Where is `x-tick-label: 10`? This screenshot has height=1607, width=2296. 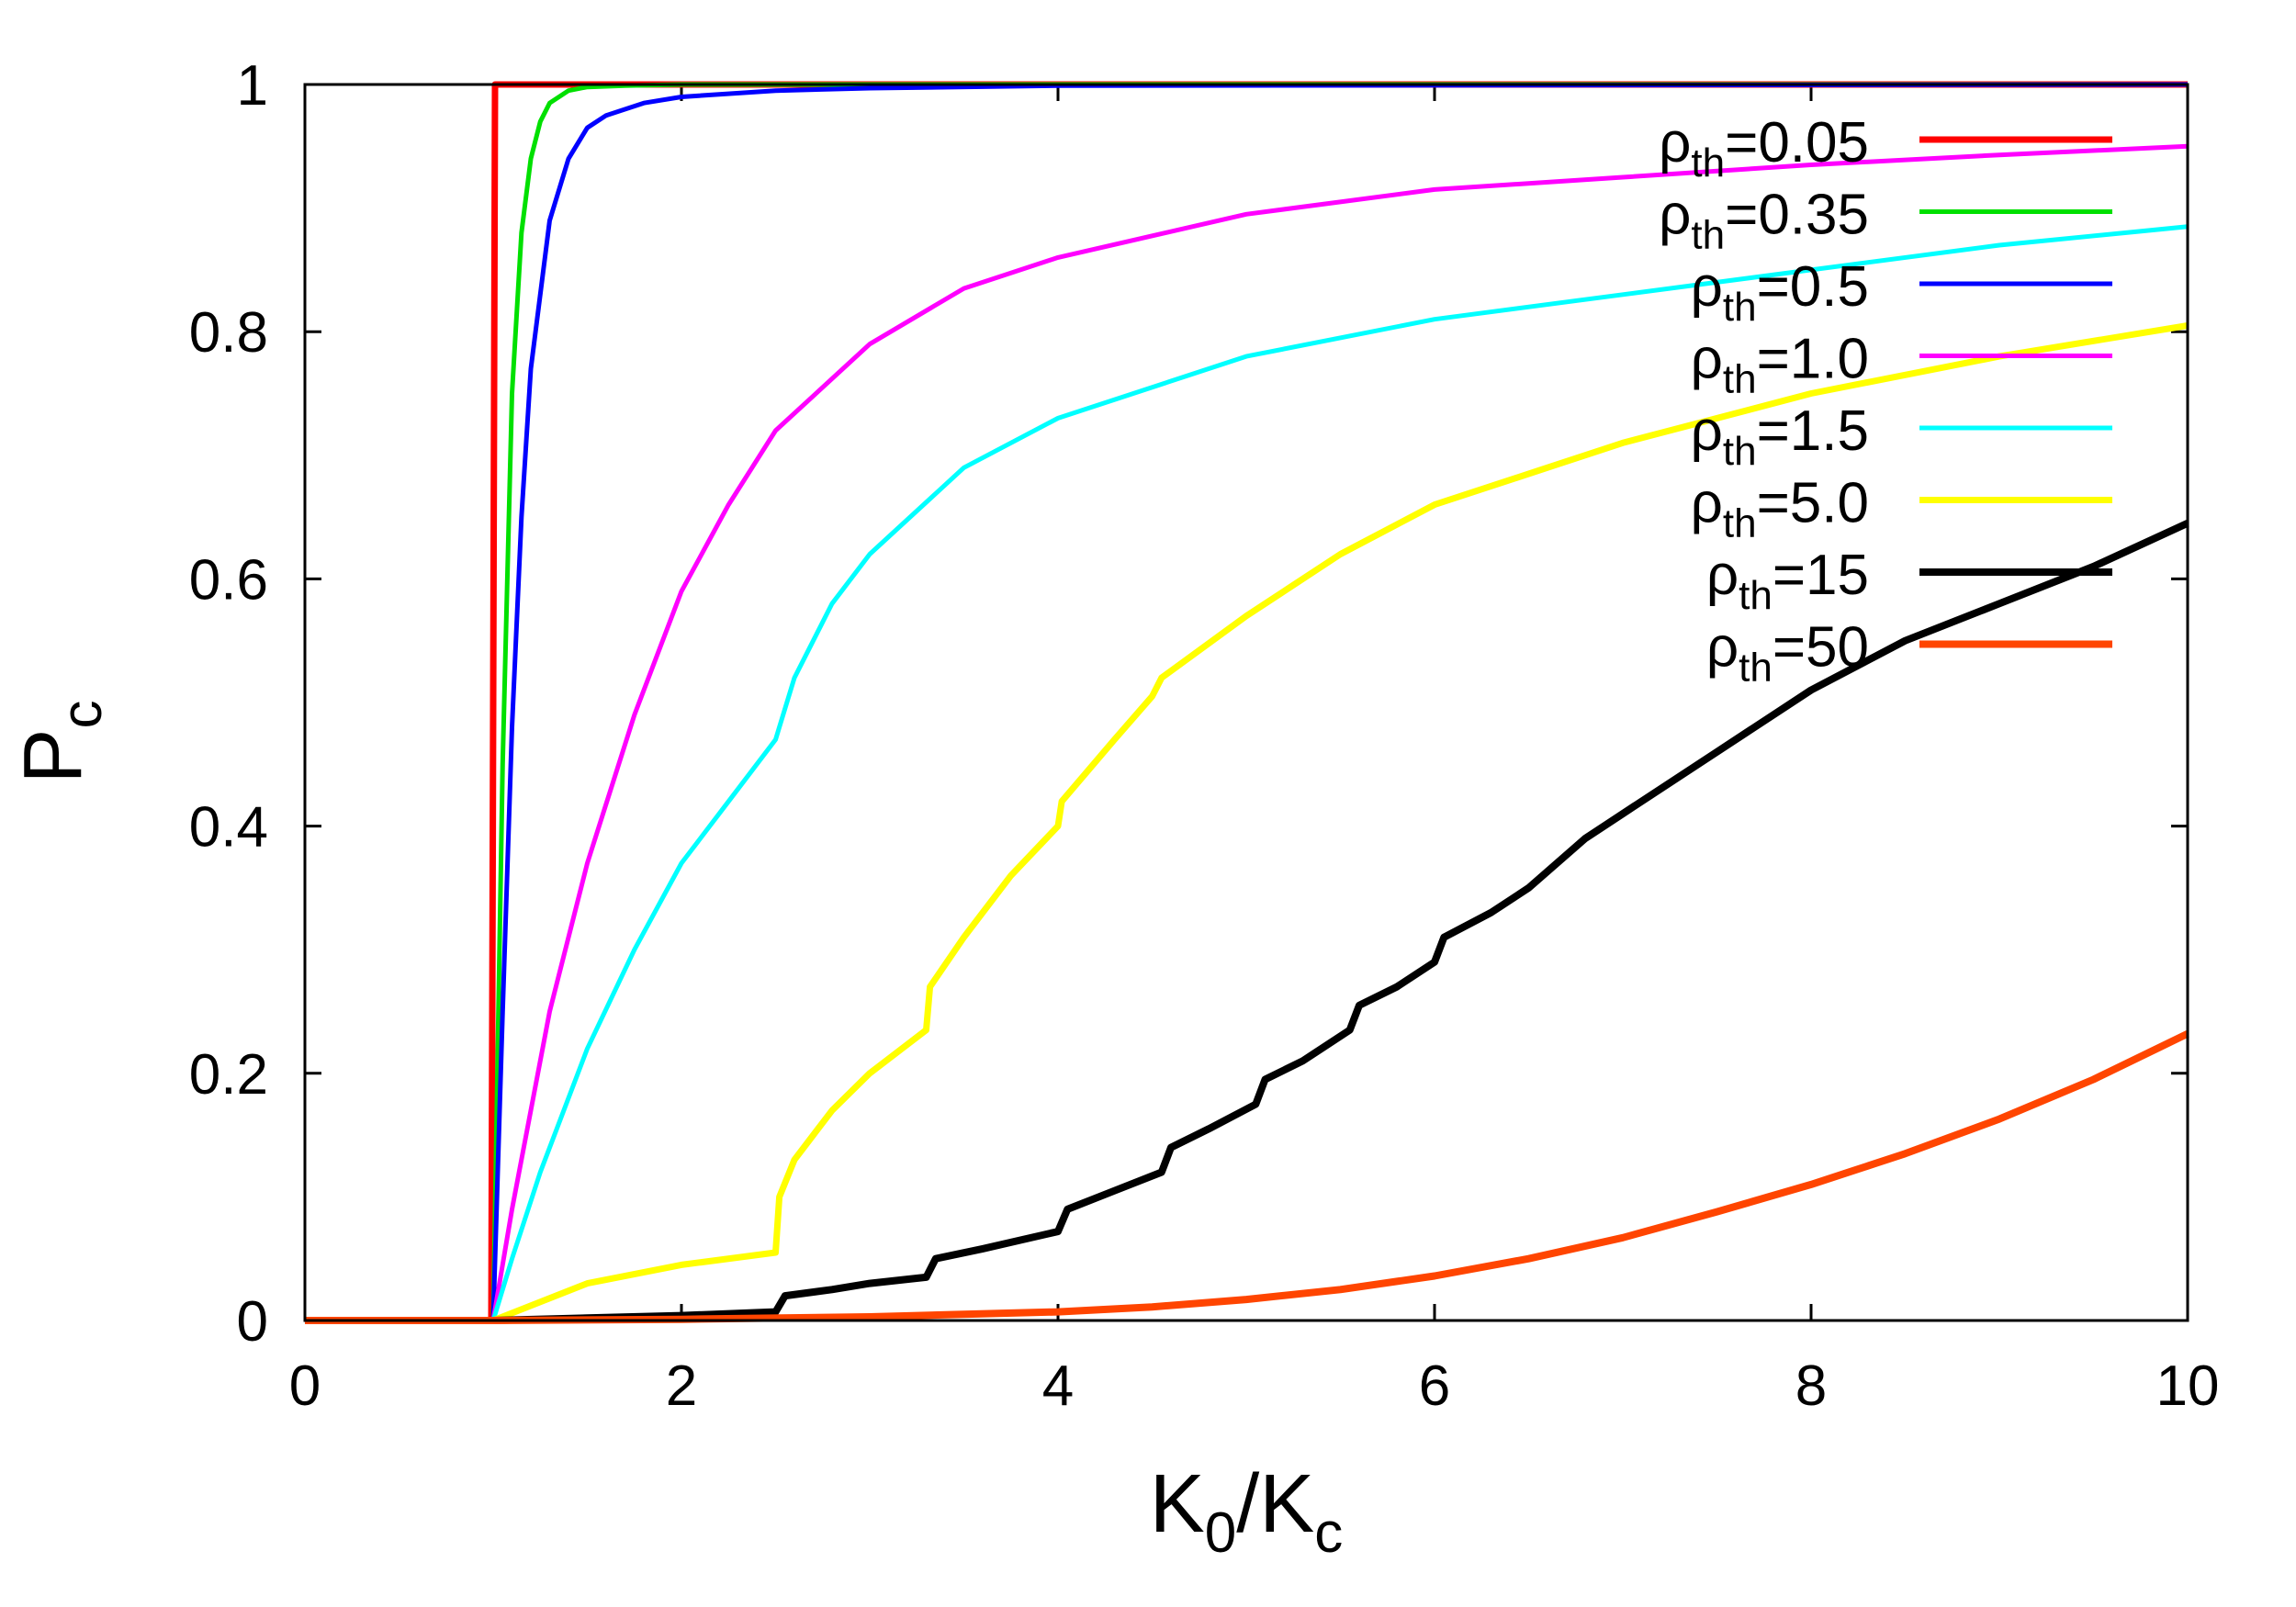
x-tick-label: 10 is located at coordinates (2188, 1386).